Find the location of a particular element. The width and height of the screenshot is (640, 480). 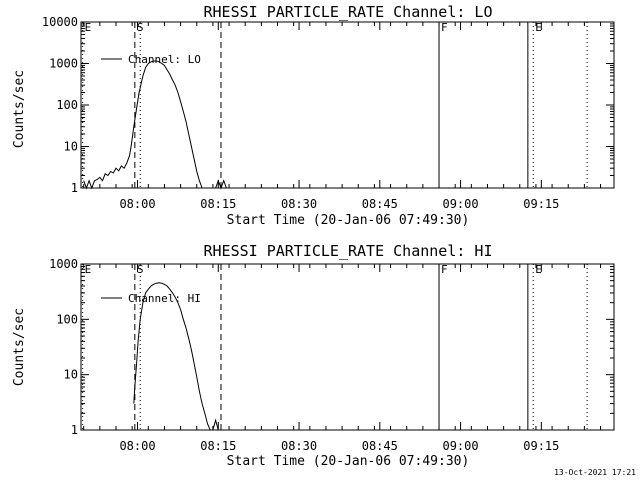

y-tick-label: 10000 is located at coordinates (60, 22).